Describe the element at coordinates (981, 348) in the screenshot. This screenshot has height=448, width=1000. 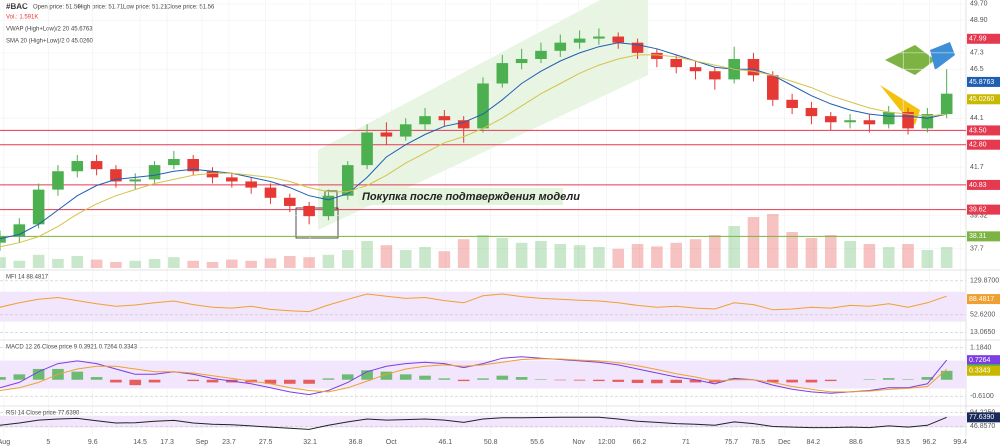
I see `y-tick-label: 1.1840` at that location.